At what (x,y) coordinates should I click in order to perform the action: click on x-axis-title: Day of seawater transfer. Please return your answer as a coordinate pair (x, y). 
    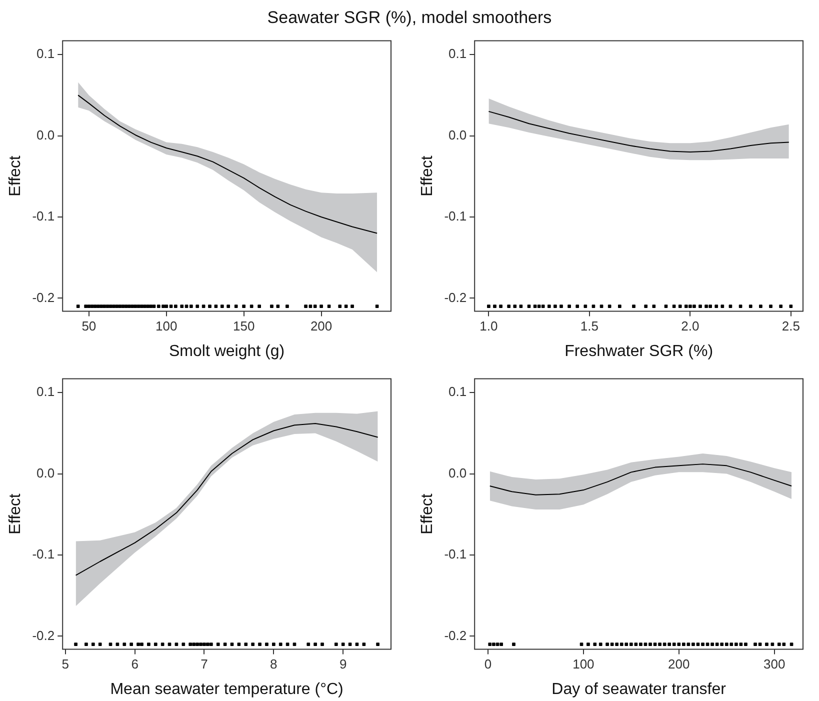
    Looking at the image, I should click on (639, 689).